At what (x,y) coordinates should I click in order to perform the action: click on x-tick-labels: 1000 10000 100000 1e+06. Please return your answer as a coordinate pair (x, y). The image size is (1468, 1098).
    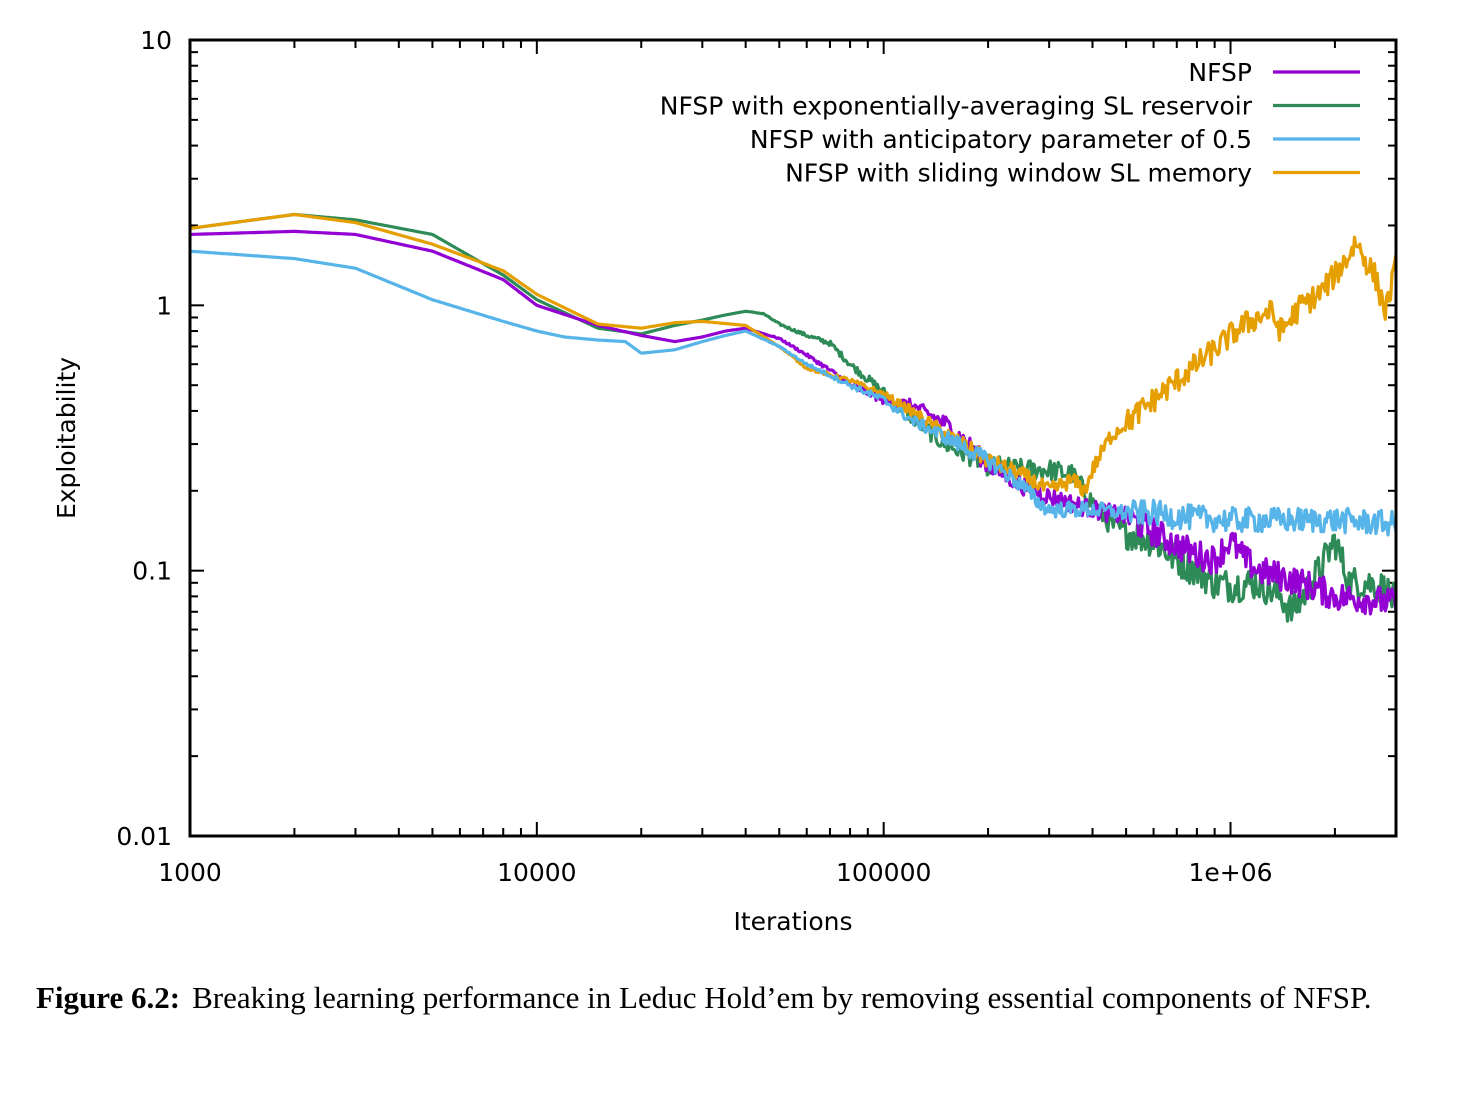
    Looking at the image, I should click on (715, 872).